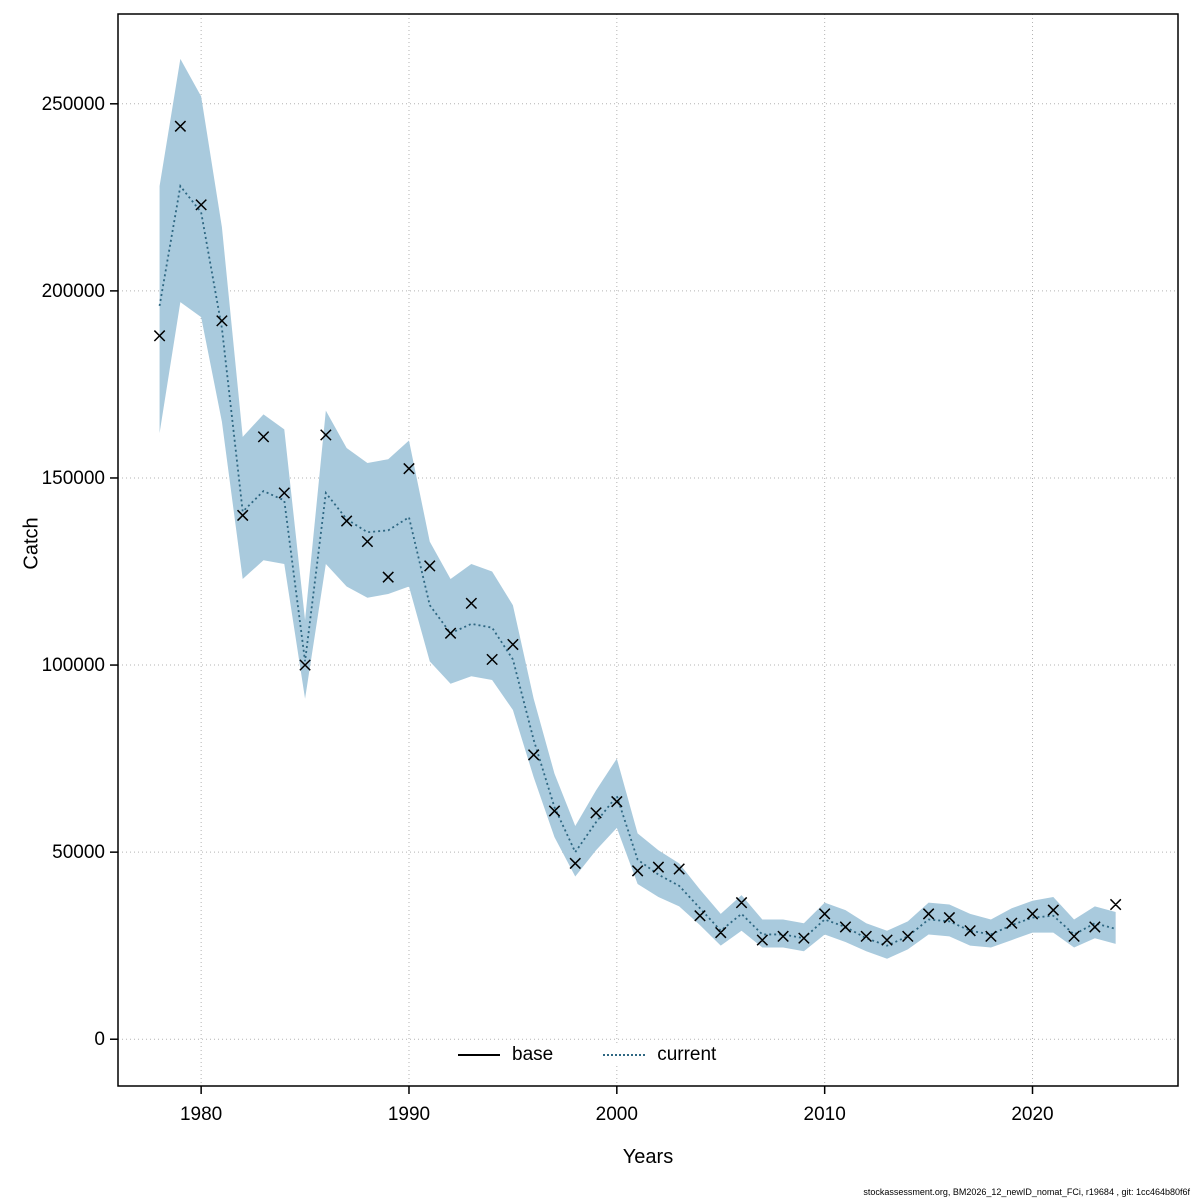 This screenshot has width=1200, height=1200. Describe the element at coordinates (73, 104) in the screenshot. I see `y-tick-label: 250000` at that location.